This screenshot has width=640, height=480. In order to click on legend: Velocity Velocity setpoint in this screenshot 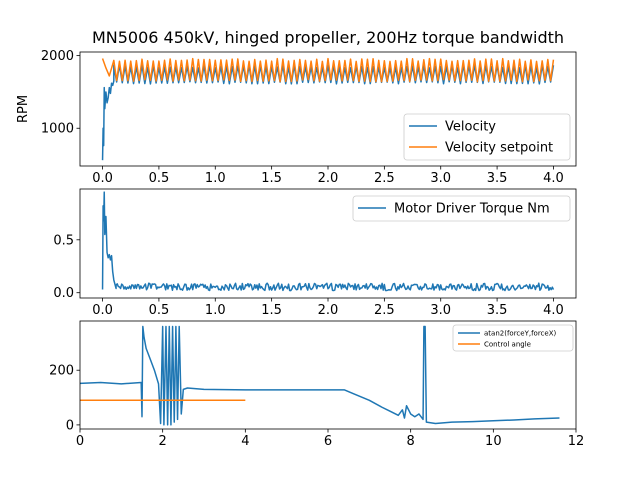, I will do `click(487, 137)`.